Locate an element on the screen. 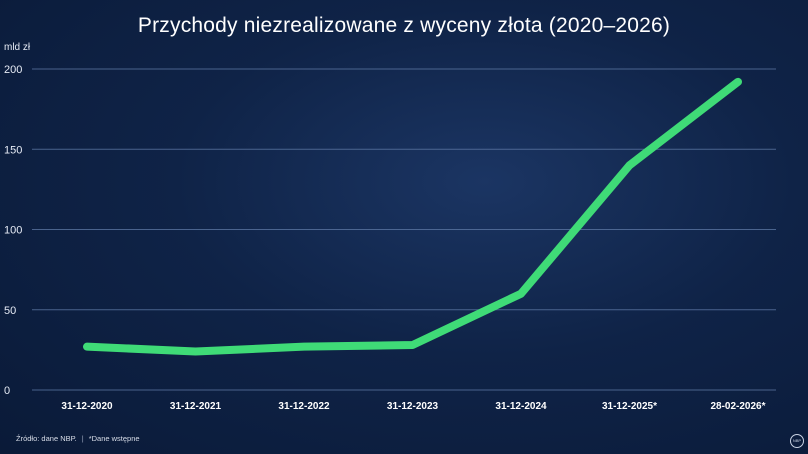  x-tick-label: 28-02-2026* is located at coordinates (737, 406).